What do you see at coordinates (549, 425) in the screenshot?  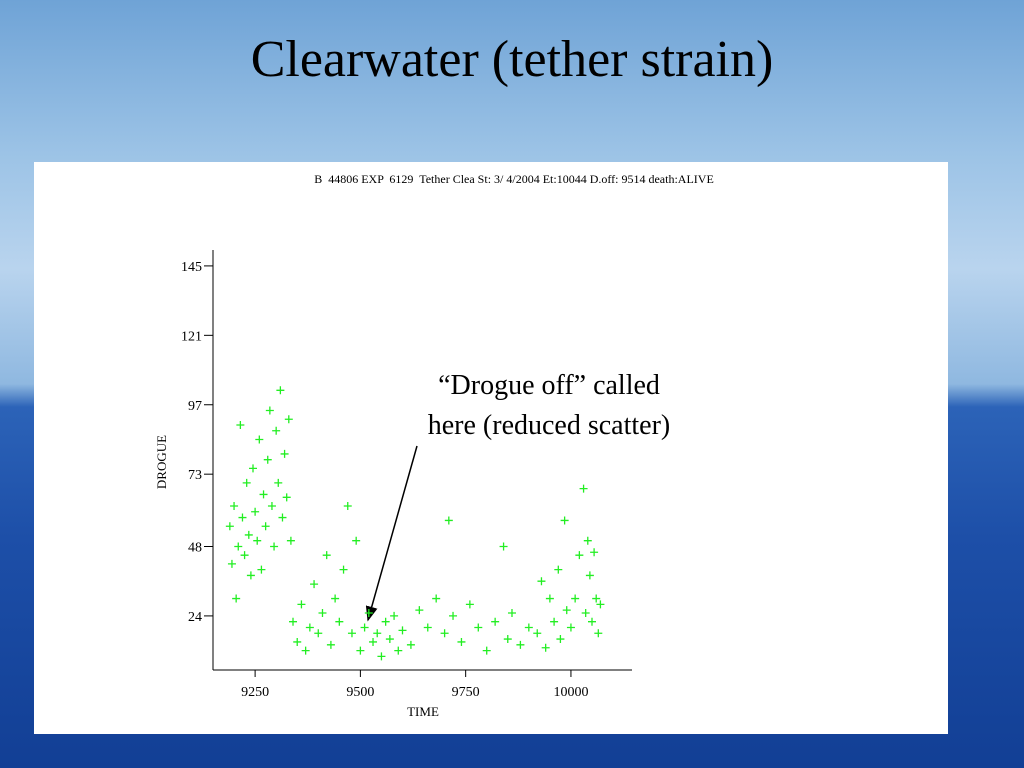 I see `annotation-line: here (reduced scatter)` at bounding box center [549, 425].